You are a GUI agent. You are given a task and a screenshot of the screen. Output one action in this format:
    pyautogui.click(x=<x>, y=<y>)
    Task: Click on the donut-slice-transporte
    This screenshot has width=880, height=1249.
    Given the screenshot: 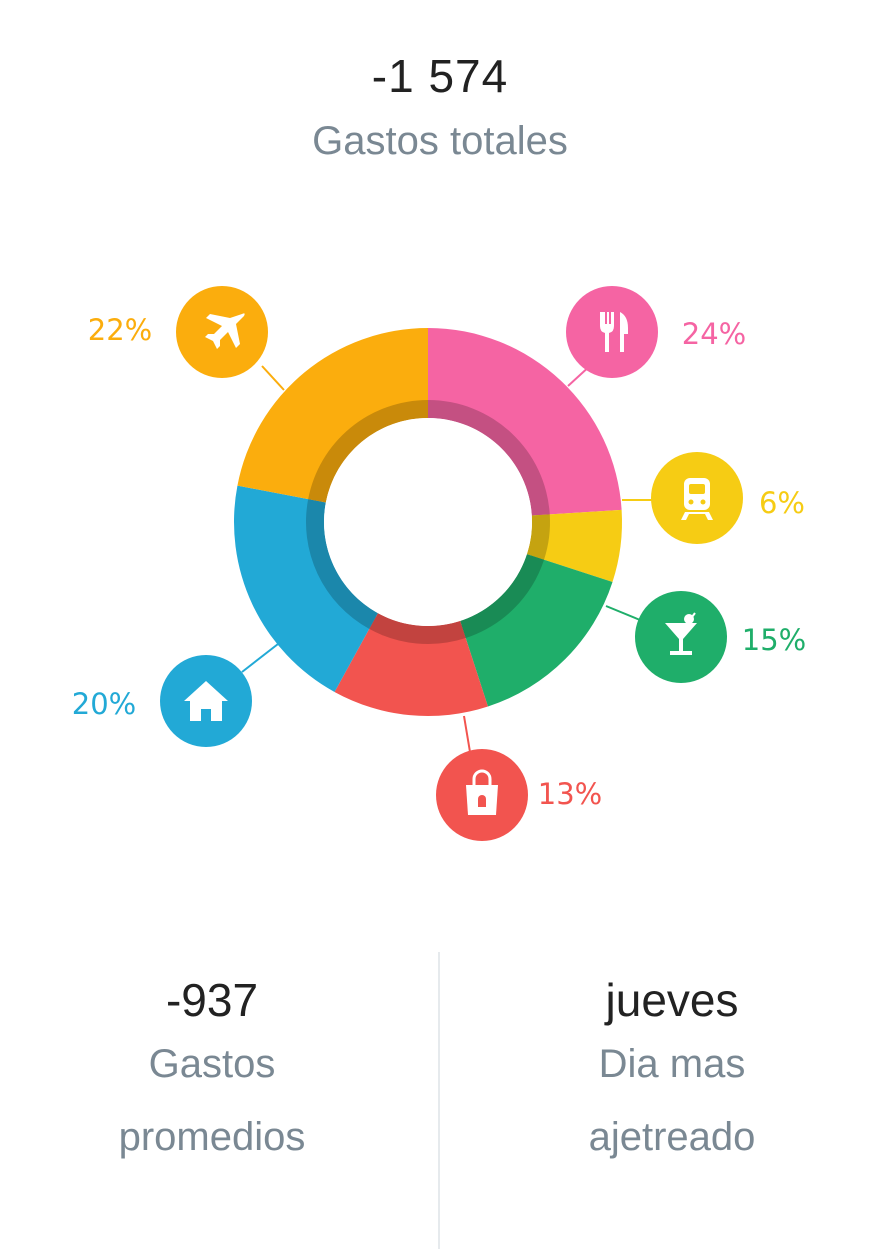 What is the action you would take?
    pyautogui.click(x=576, y=545)
    